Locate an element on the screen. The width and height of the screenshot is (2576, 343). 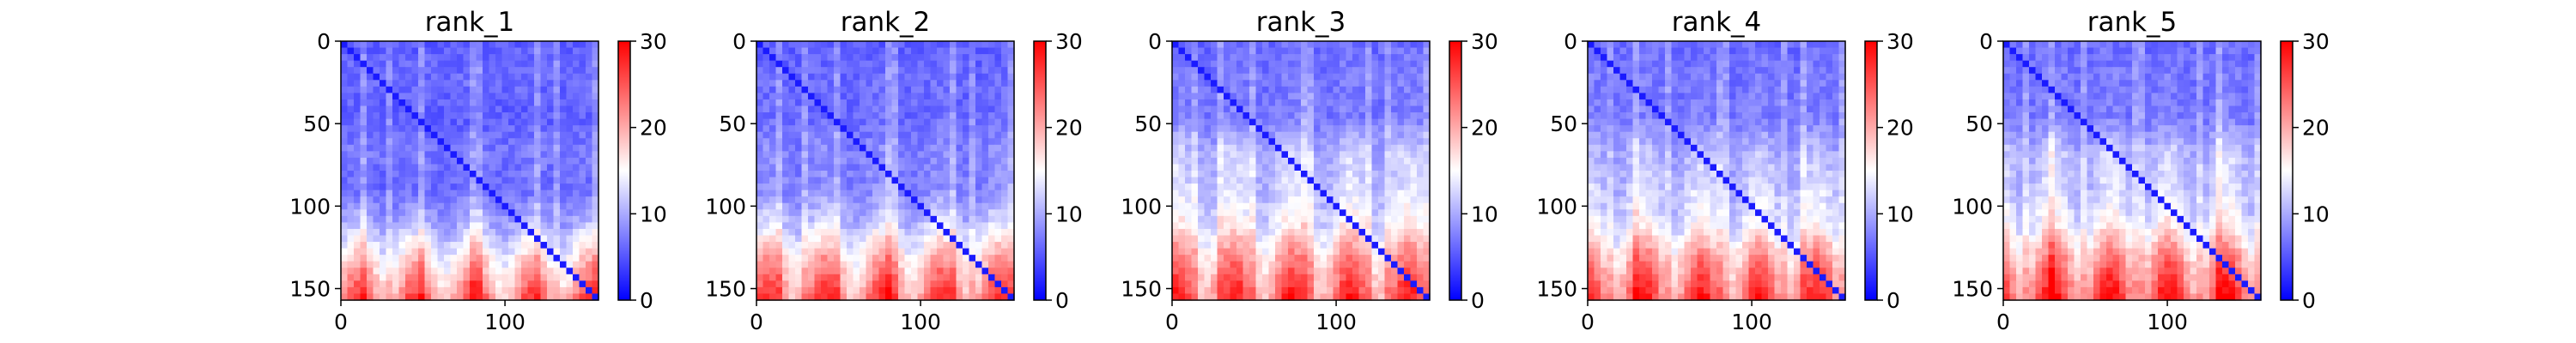
y-tick-label: 100 is located at coordinates (310, 207).